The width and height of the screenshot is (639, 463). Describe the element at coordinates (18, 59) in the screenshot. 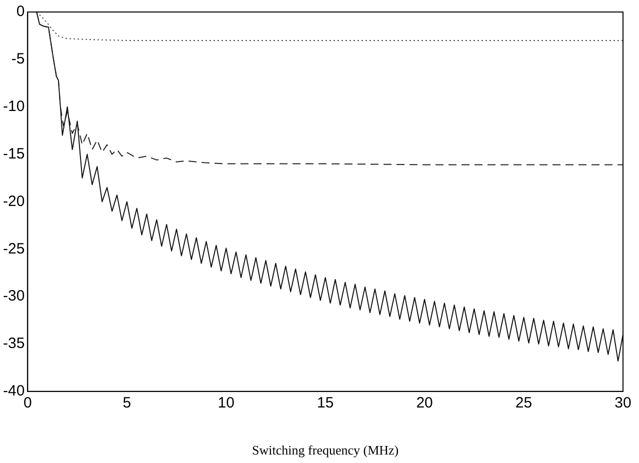

I see `y-tick-label: -5` at that location.